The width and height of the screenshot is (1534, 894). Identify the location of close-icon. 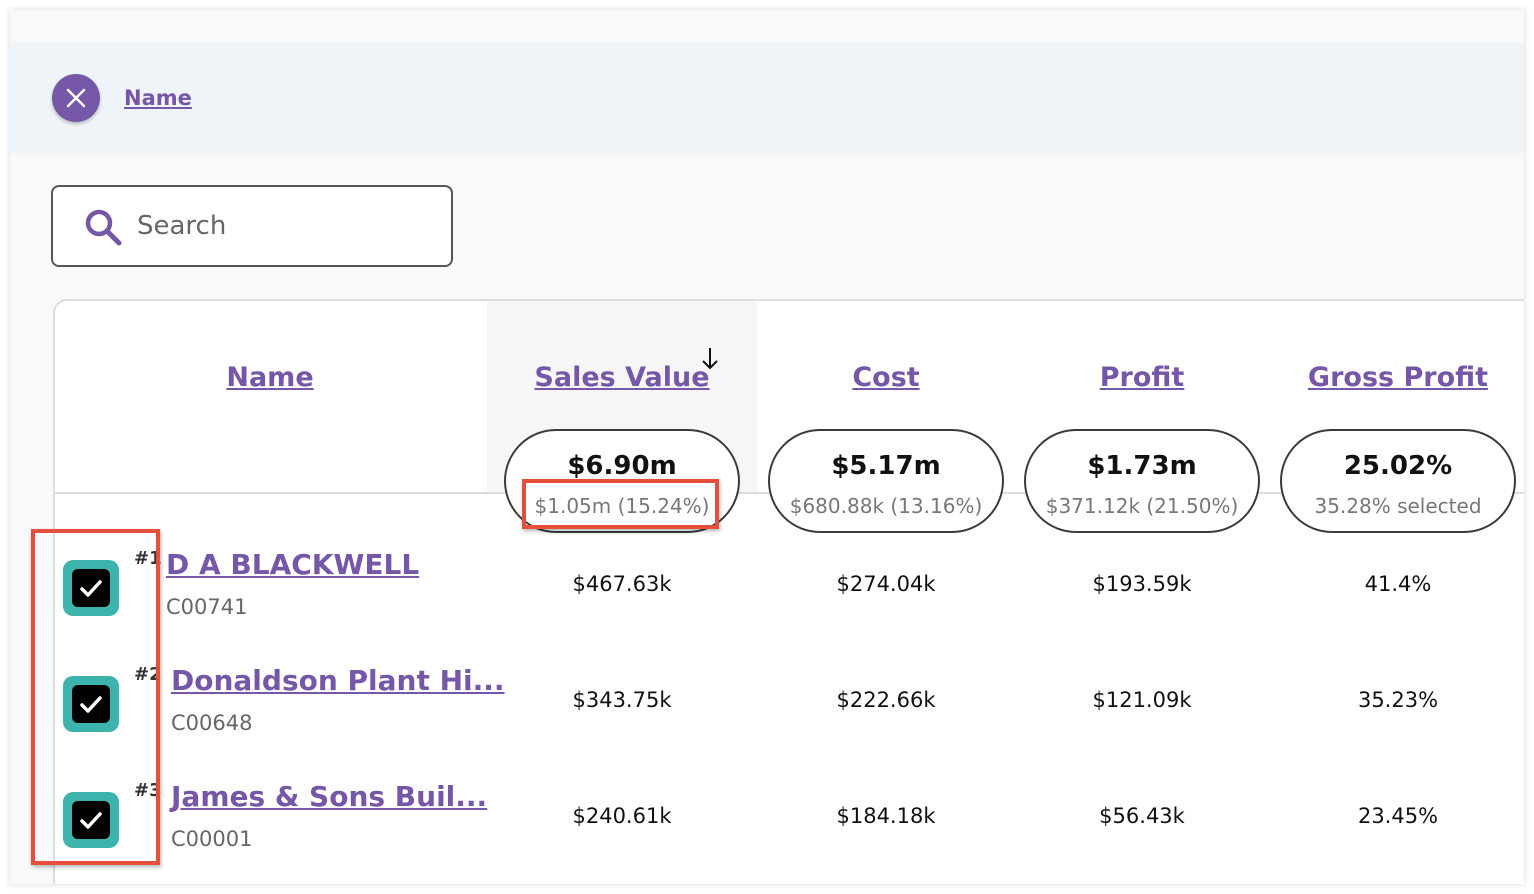
(76, 98).